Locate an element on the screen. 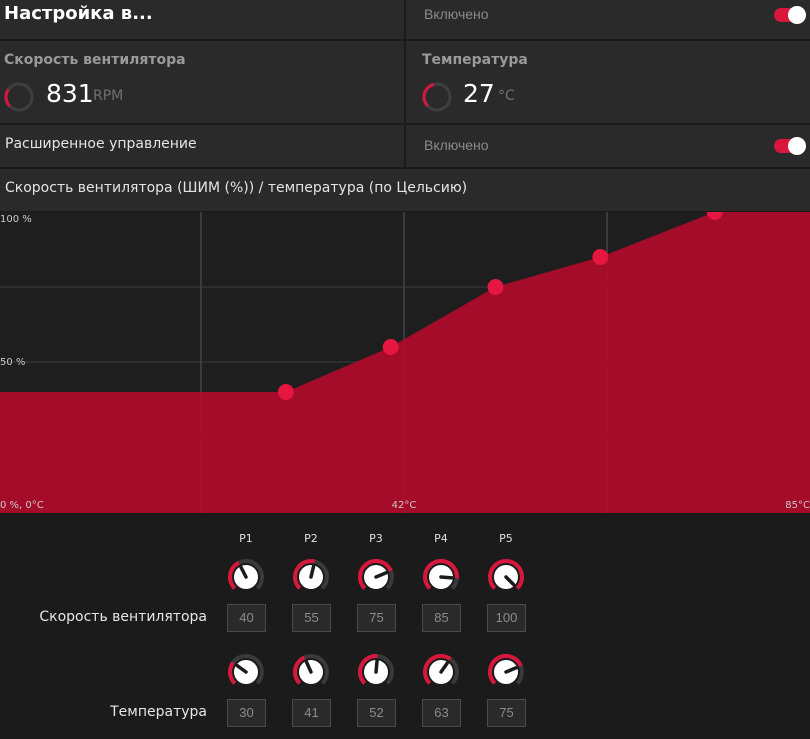 This screenshot has width=810, height=739. advanced-control-row: Расширенное управление Включено is located at coordinates (405, 146).